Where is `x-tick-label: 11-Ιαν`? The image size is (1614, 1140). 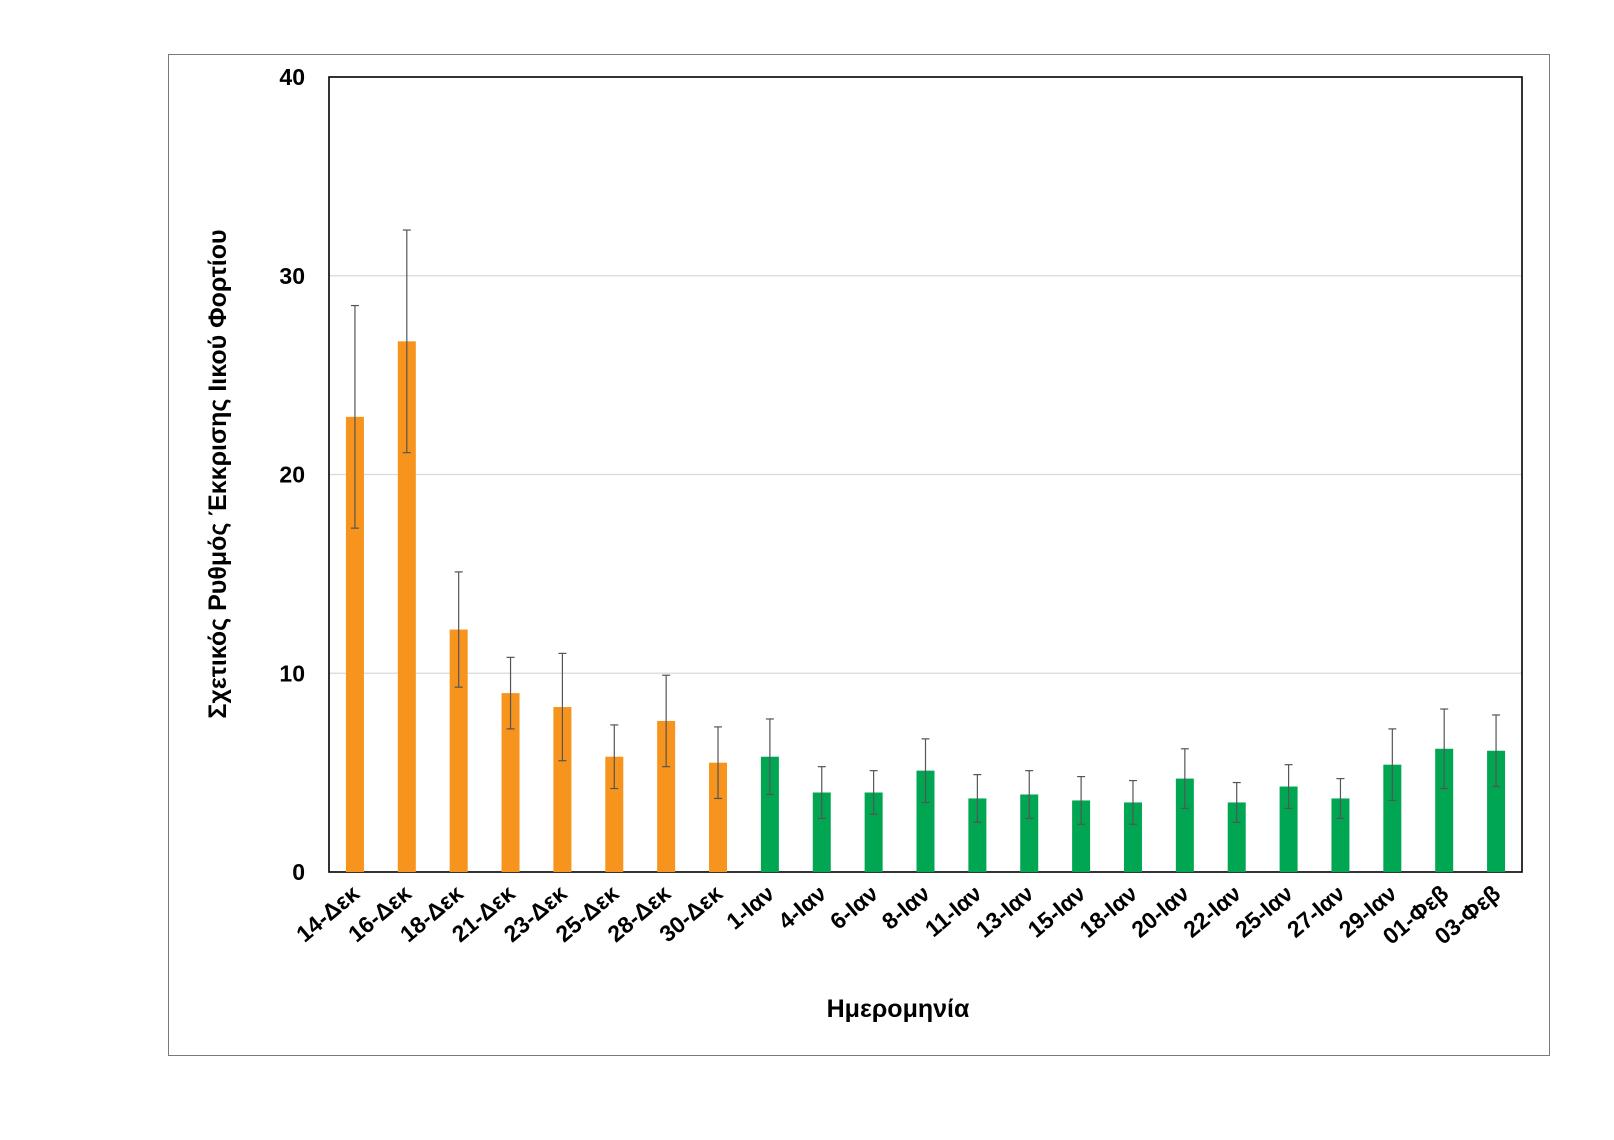 x-tick-label: 11-Ιαν is located at coordinates (953, 911).